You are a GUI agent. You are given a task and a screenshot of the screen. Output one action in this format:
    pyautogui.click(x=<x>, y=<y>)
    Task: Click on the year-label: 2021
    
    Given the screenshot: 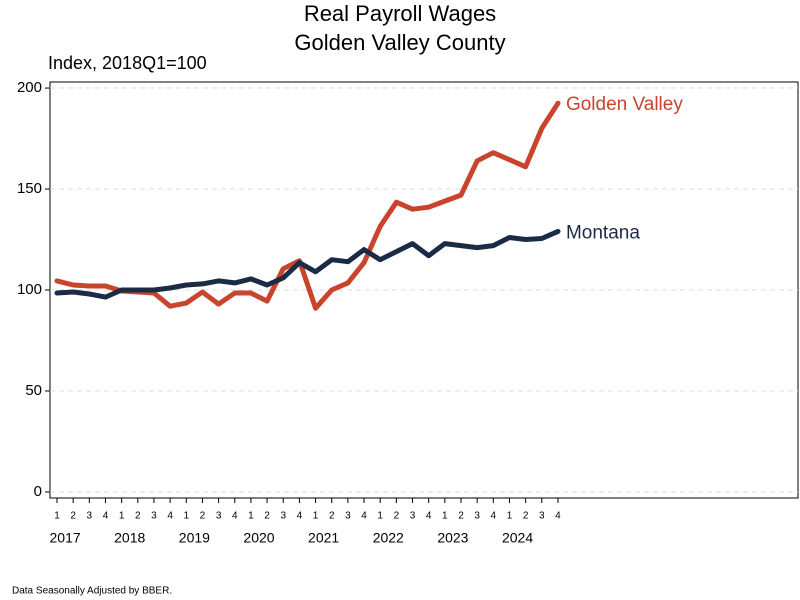 What is the action you would take?
    pyautogui.click(x=323, y=538)
    